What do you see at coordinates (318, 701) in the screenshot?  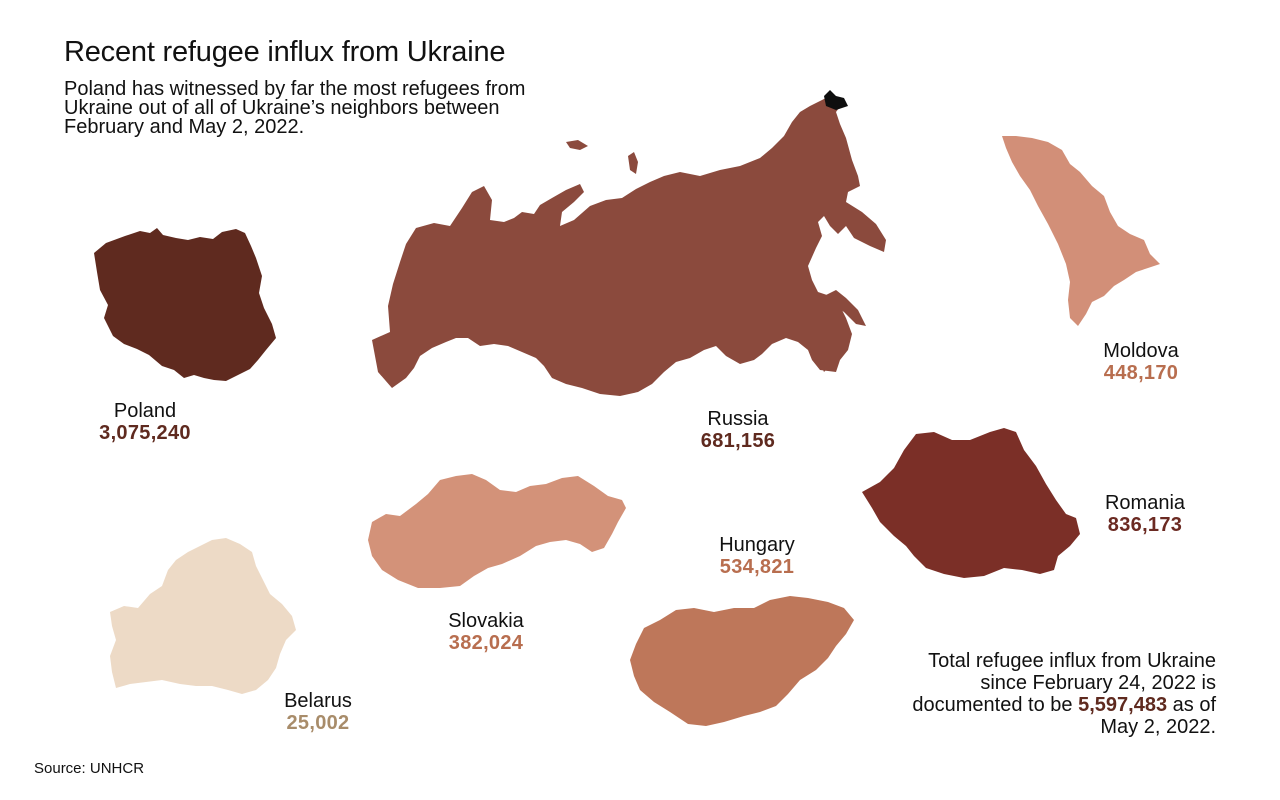 I see `label-belarus-name: Belarus` at bounding box center [318, 701].